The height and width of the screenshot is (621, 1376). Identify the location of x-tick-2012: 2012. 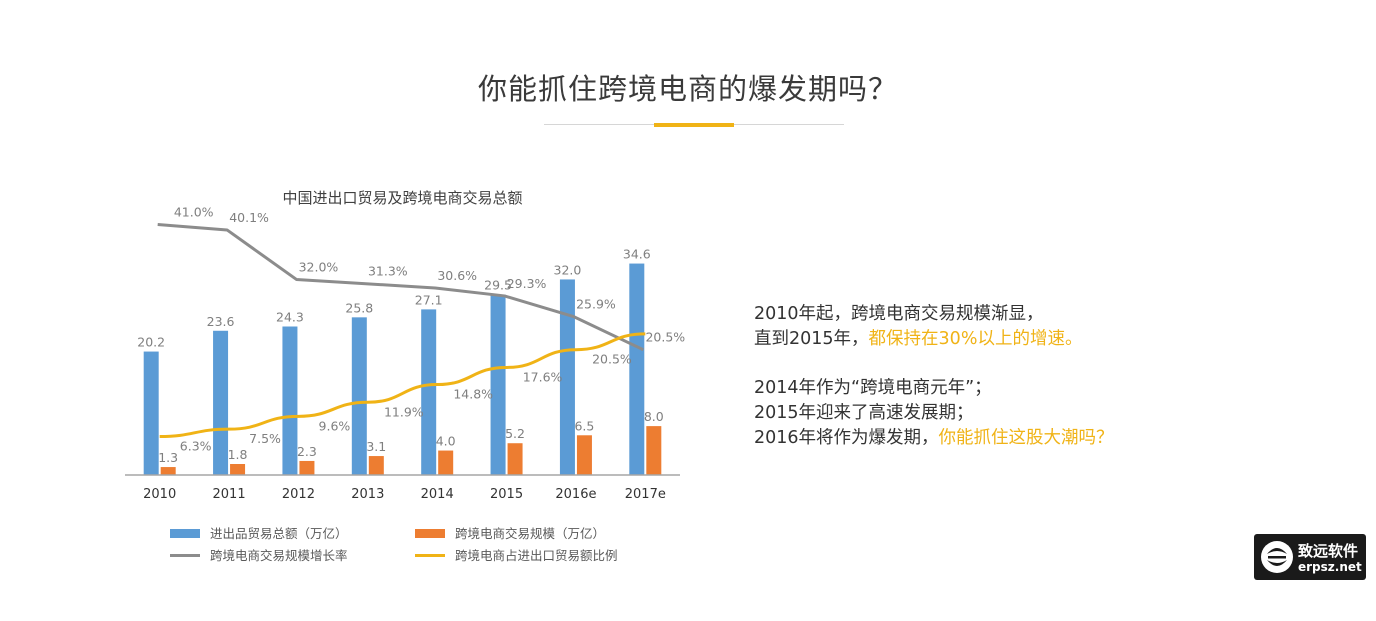
(298, 494).